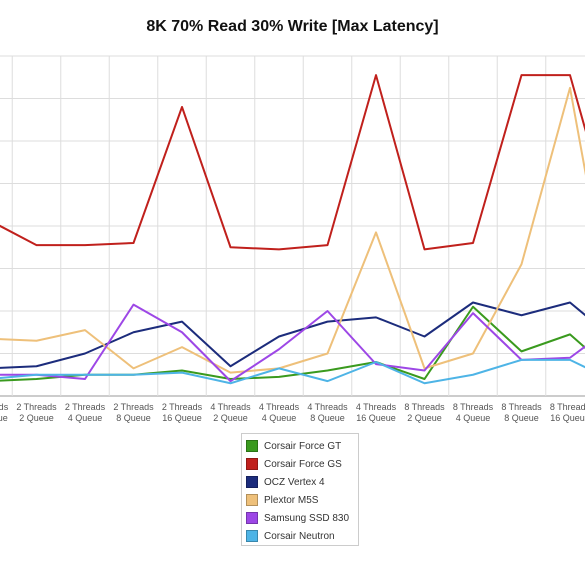 This screenshot has height=562, width=585. Describe the element at coordinates (307, 518) in the screenshot. I see `legend-label: Samsung SSD 830` at that location.